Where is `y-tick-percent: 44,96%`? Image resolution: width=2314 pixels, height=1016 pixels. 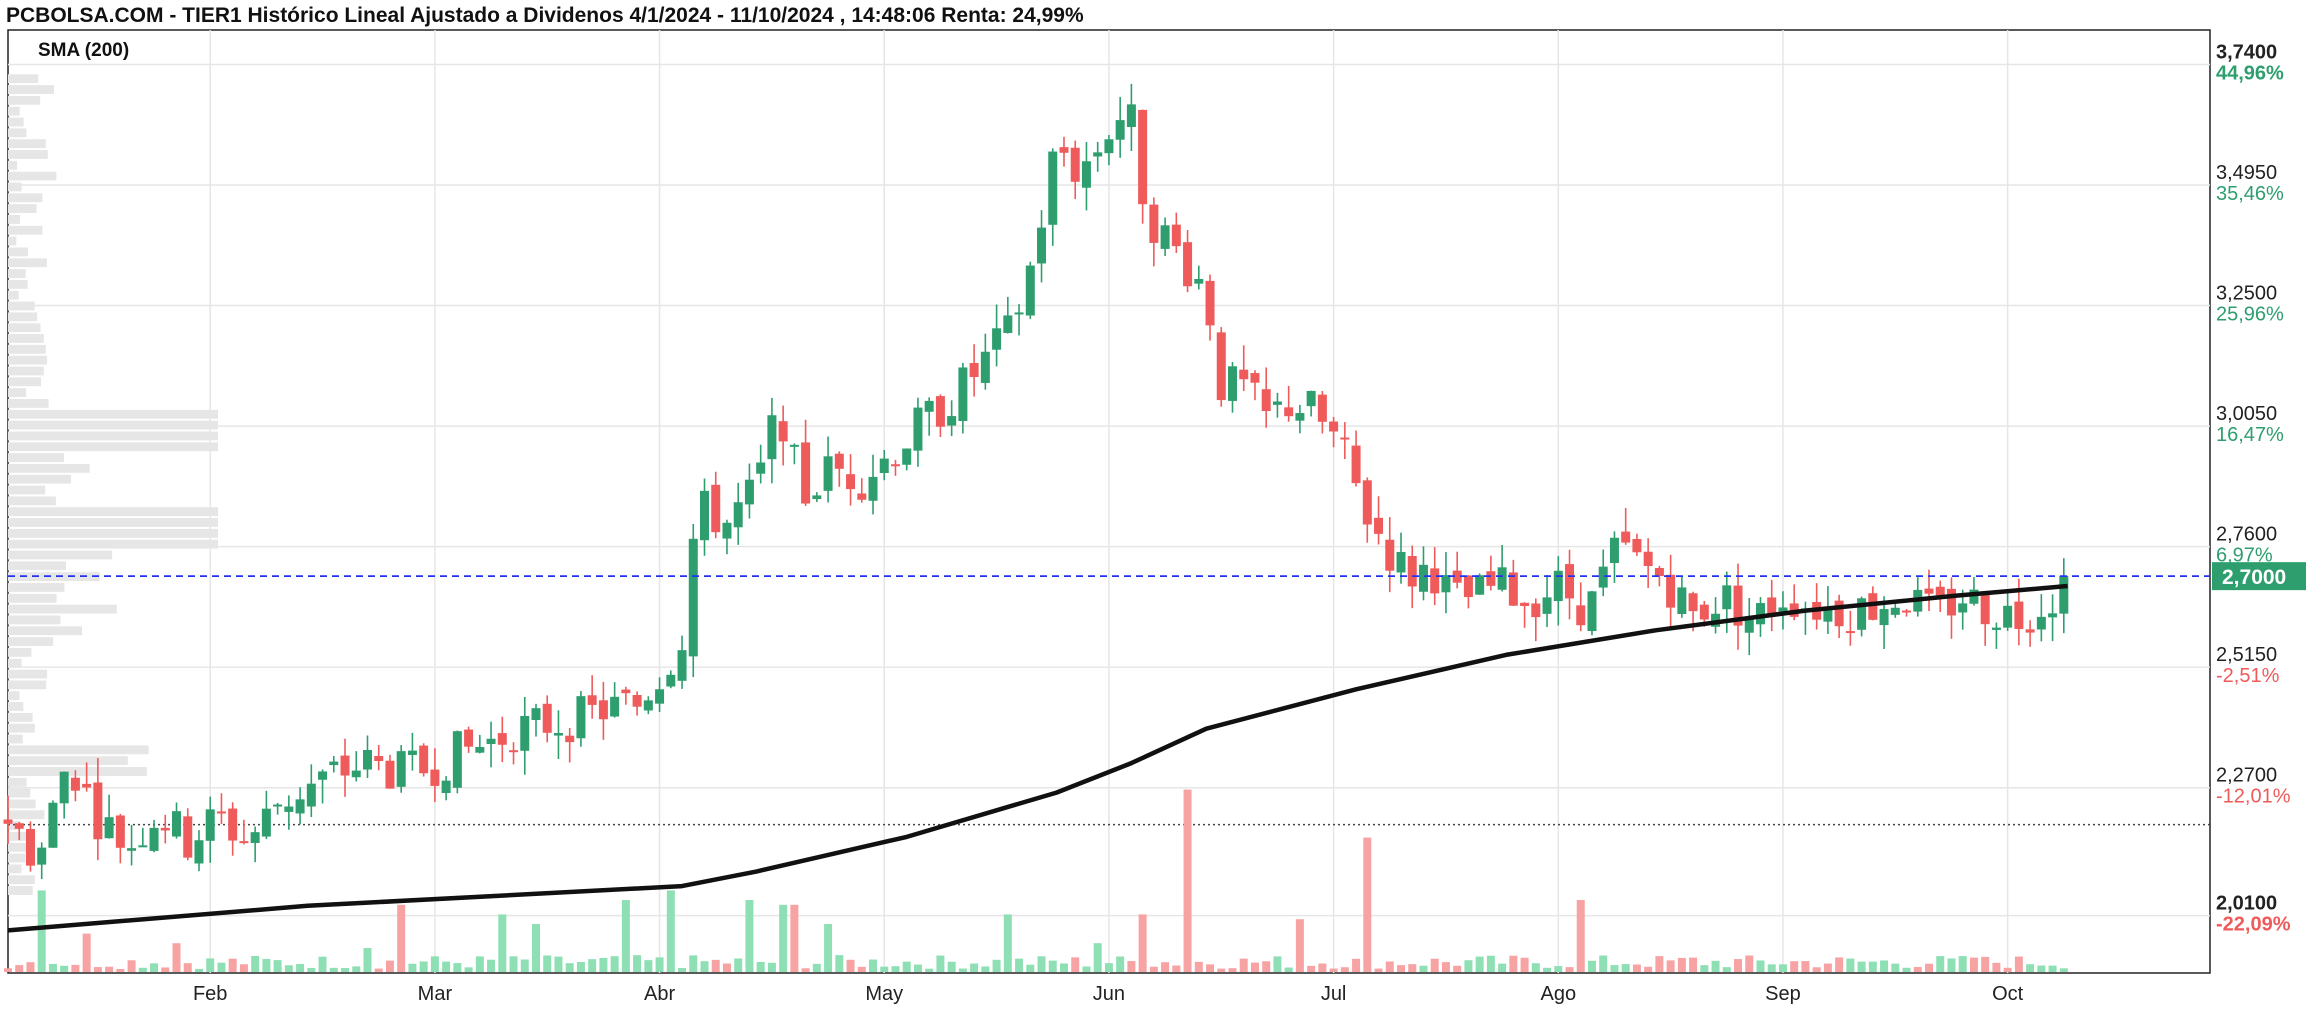
y-tick-percent: 44,96% is located at coordinates (2250, 73).